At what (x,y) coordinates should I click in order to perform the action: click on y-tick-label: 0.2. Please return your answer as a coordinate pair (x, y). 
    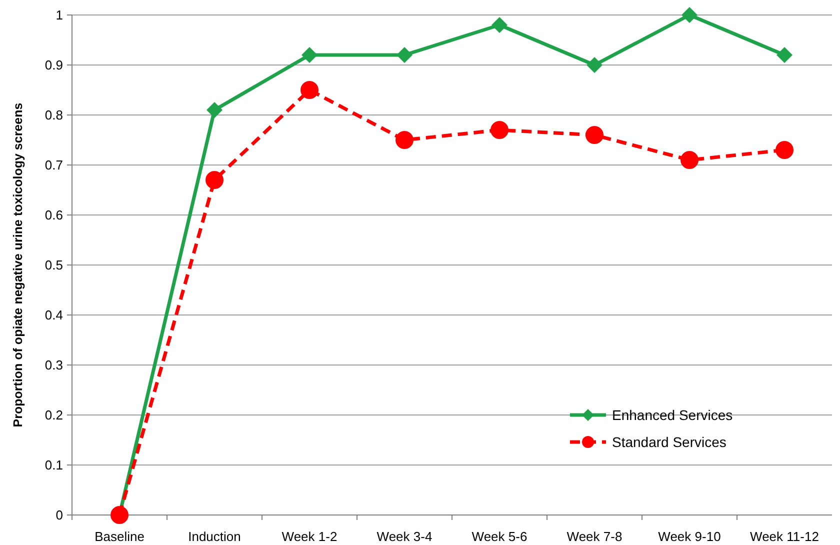
    Looking at the image, I should click on (53, 415).